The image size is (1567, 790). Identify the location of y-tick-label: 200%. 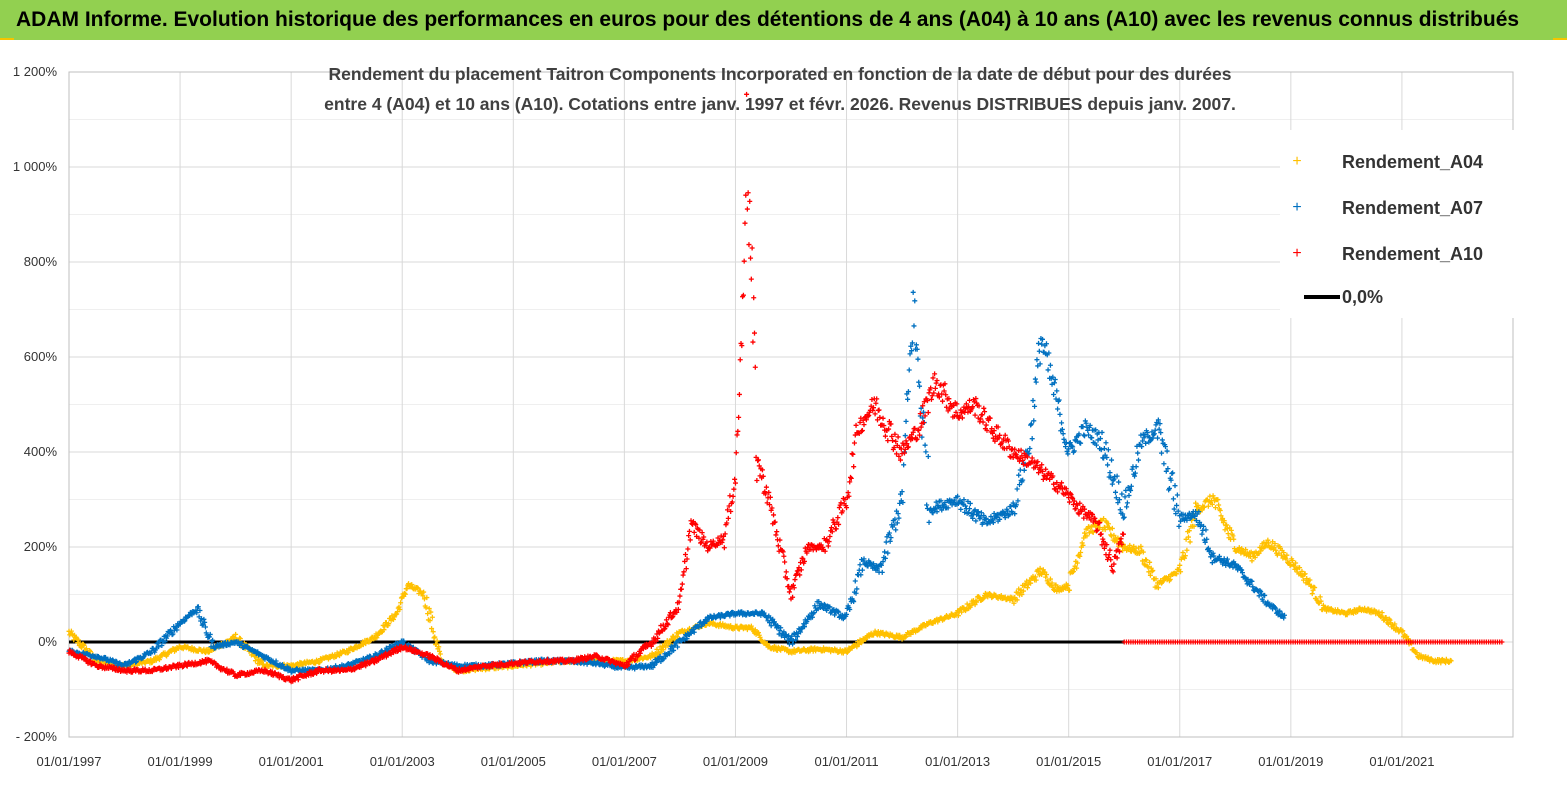
(41, 546).